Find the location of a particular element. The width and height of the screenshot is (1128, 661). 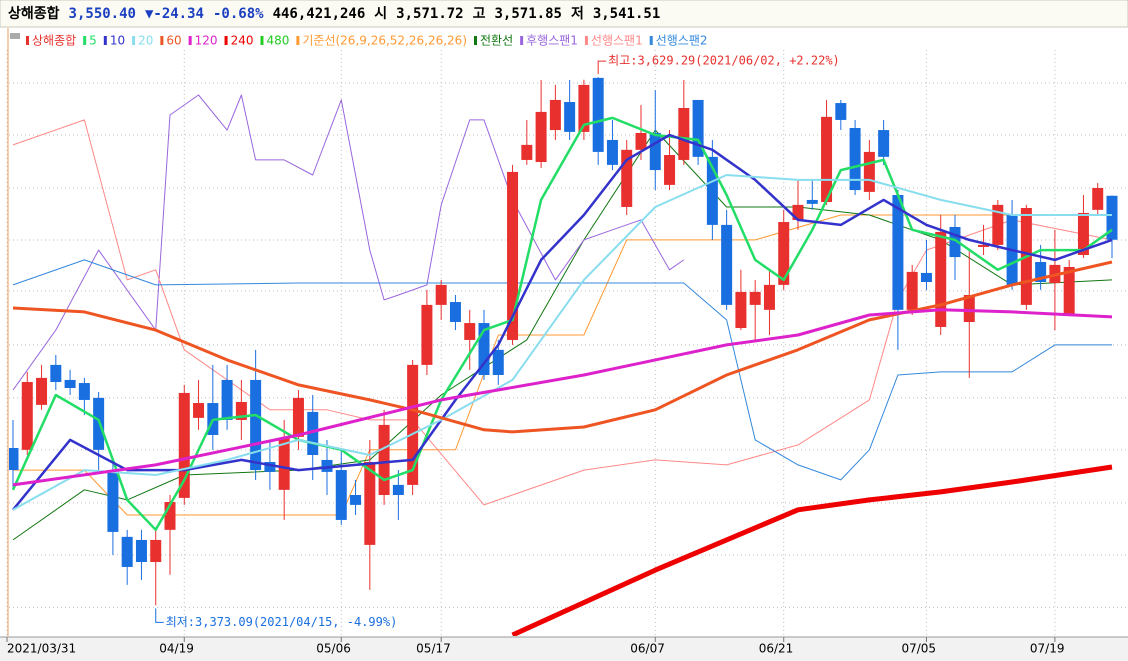

line-series is located at coordinates (812, 550).